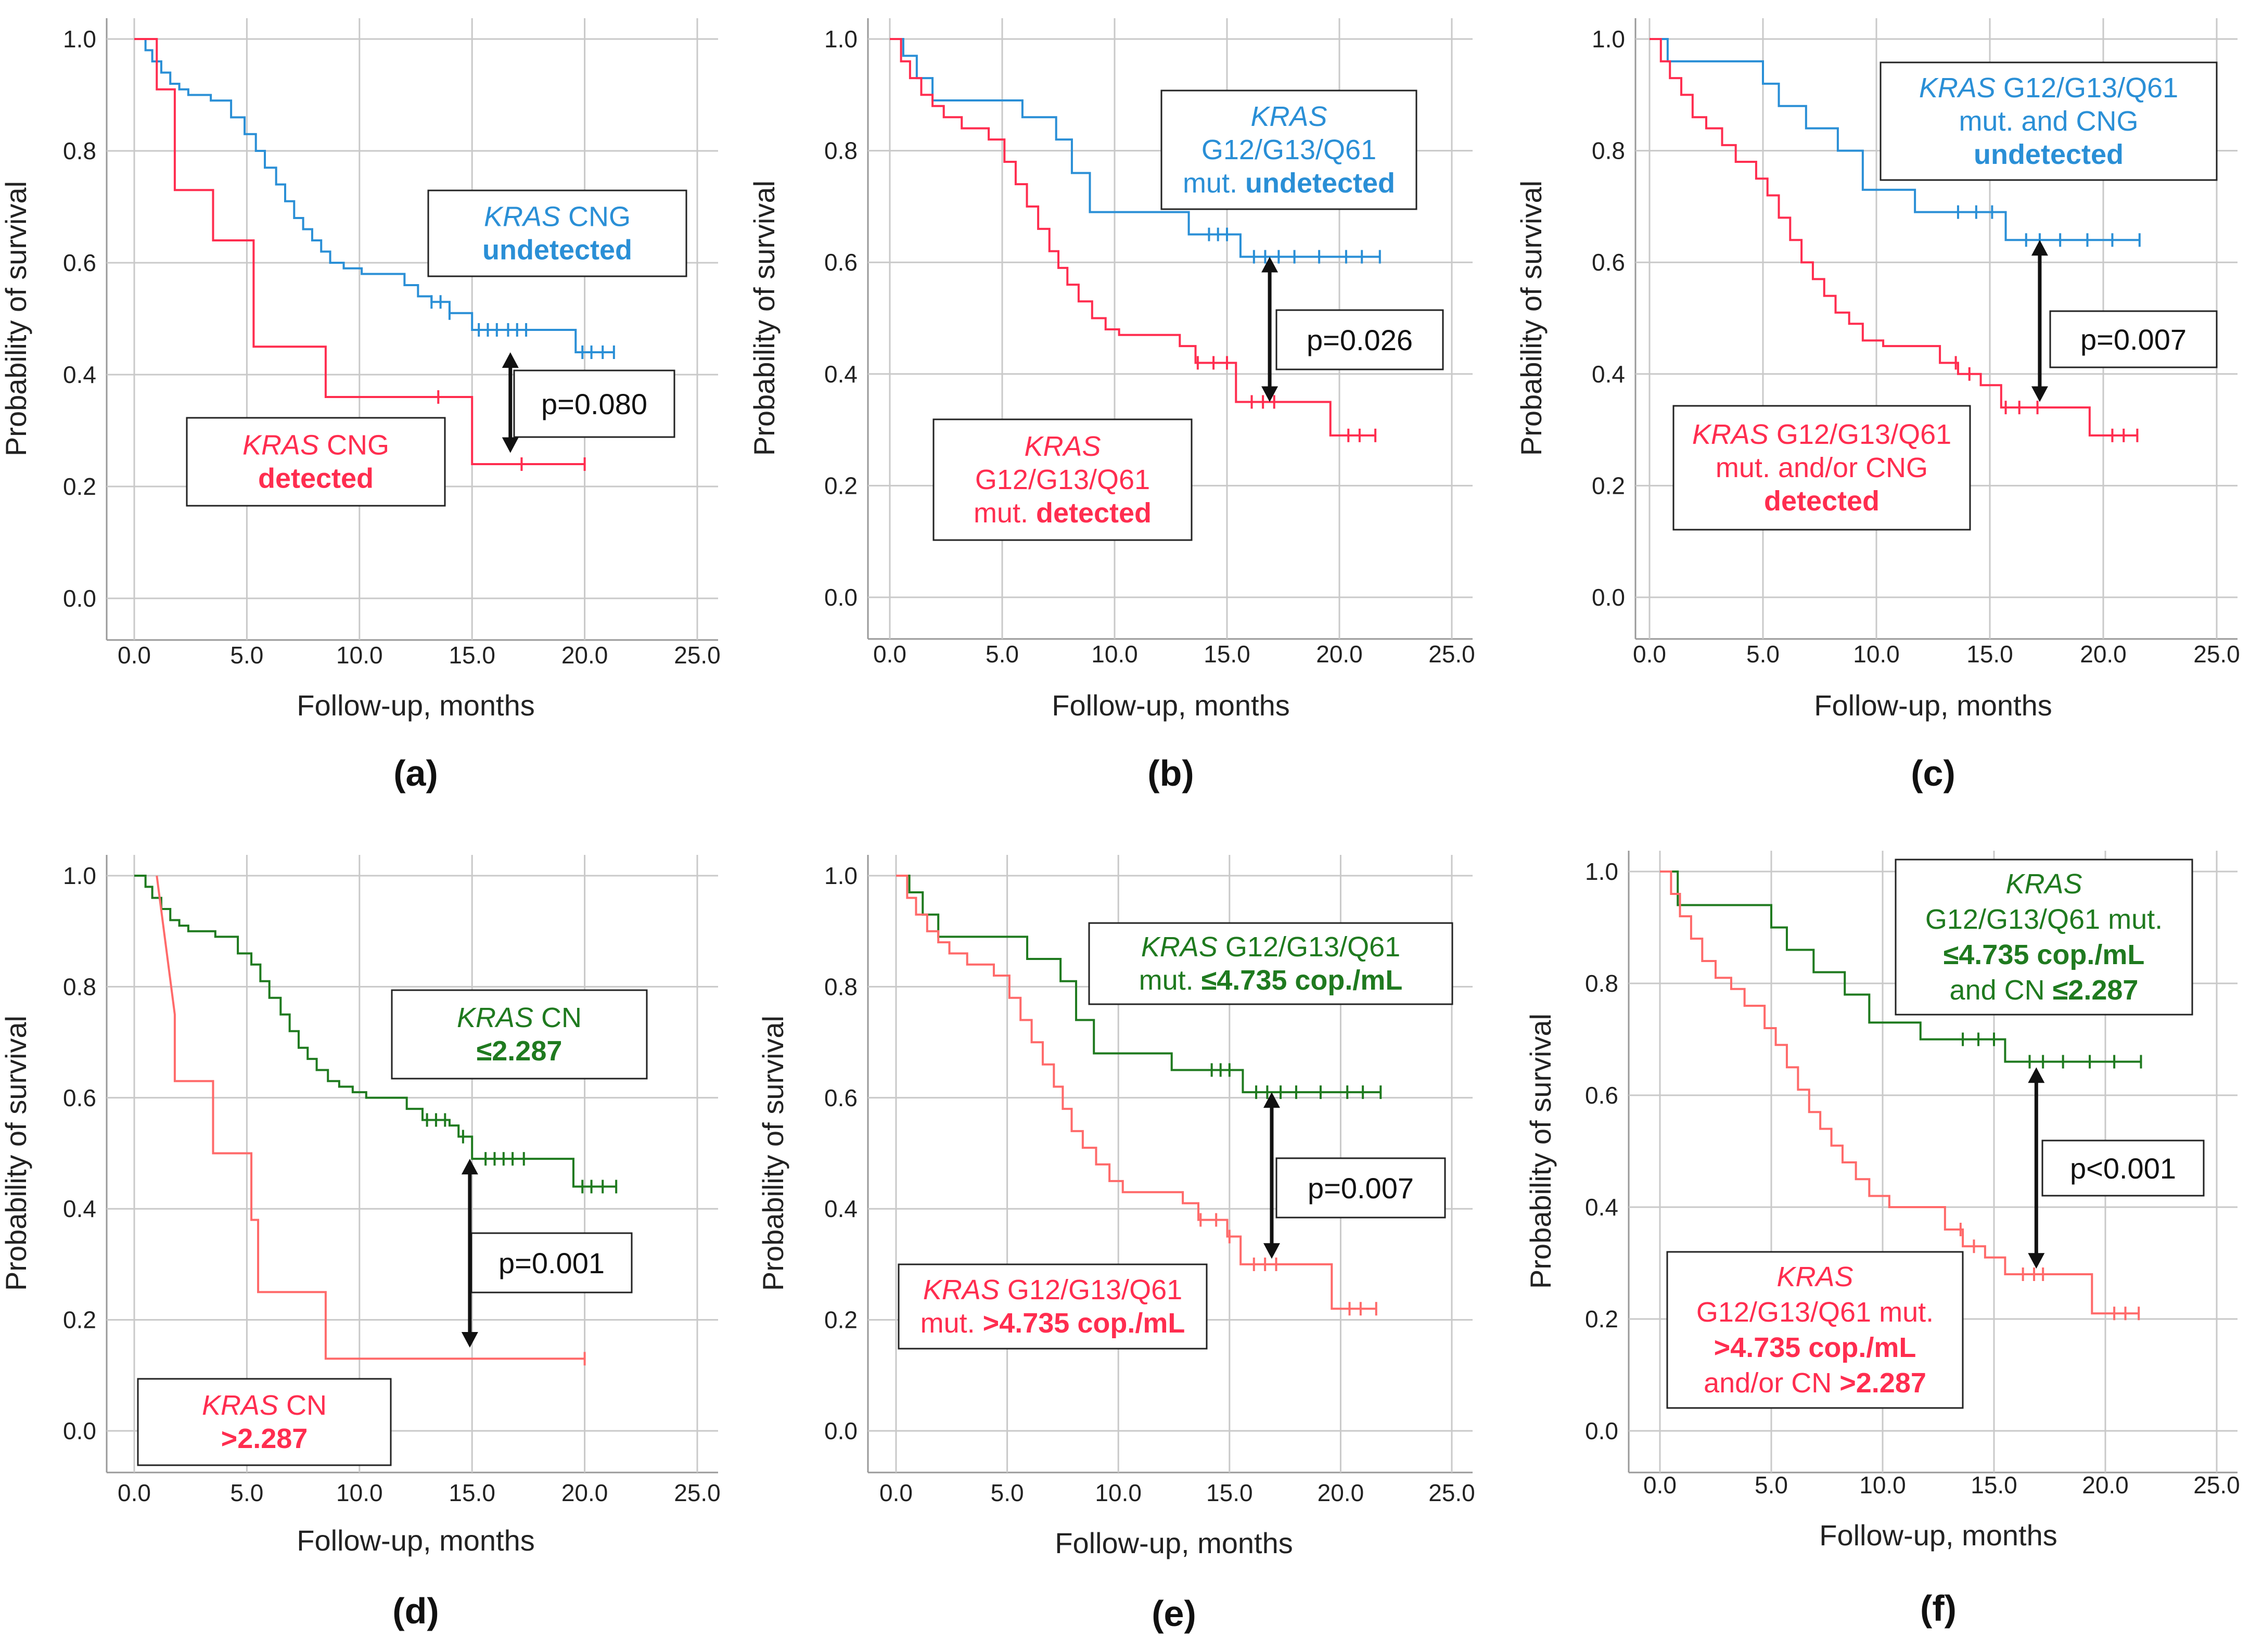 This screenshot has width=2250, height=1652. What do you see at coordinates (519, 1051) in the screenshot?
I see `legend-text-run: ≤2.287` at bounding box center [519, 1051].